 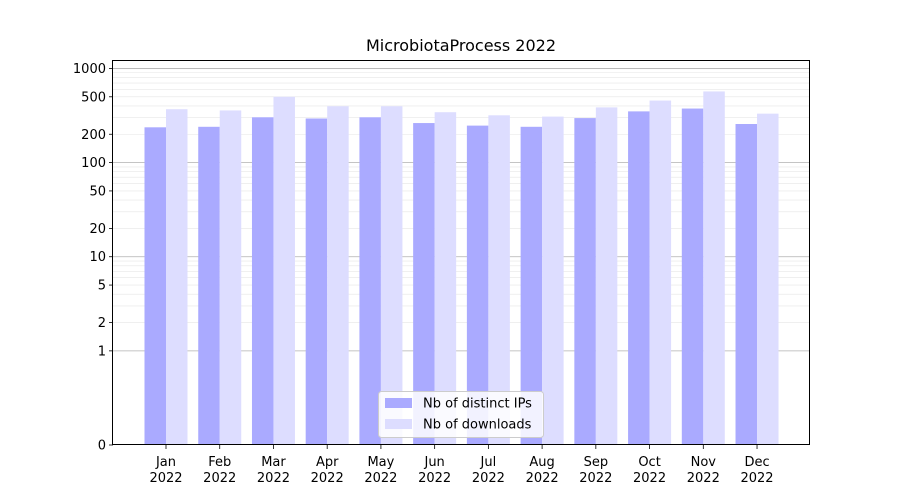 I want to click on y-tick-label: 500, so click(x=93, y=97).